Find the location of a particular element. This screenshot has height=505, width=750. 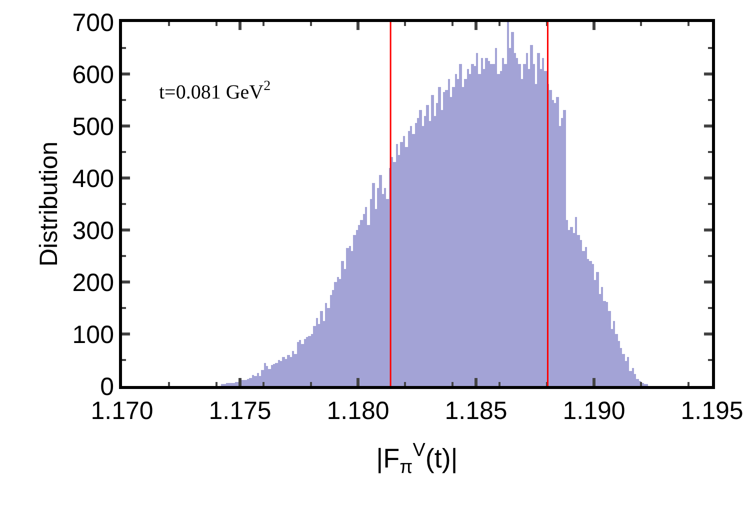

x-tick-label: 1.180 is located at coordinates (358, 411).